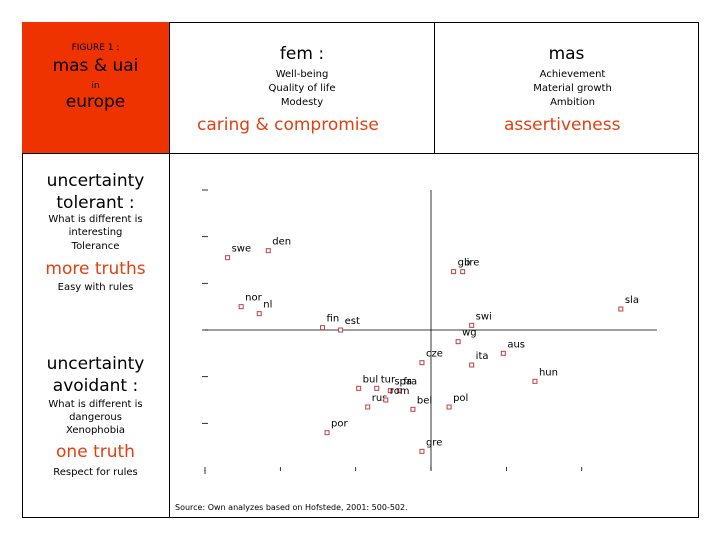 The height and width of the screenshot is (540, 720). I want to click on point-rus, so click(368, 407).